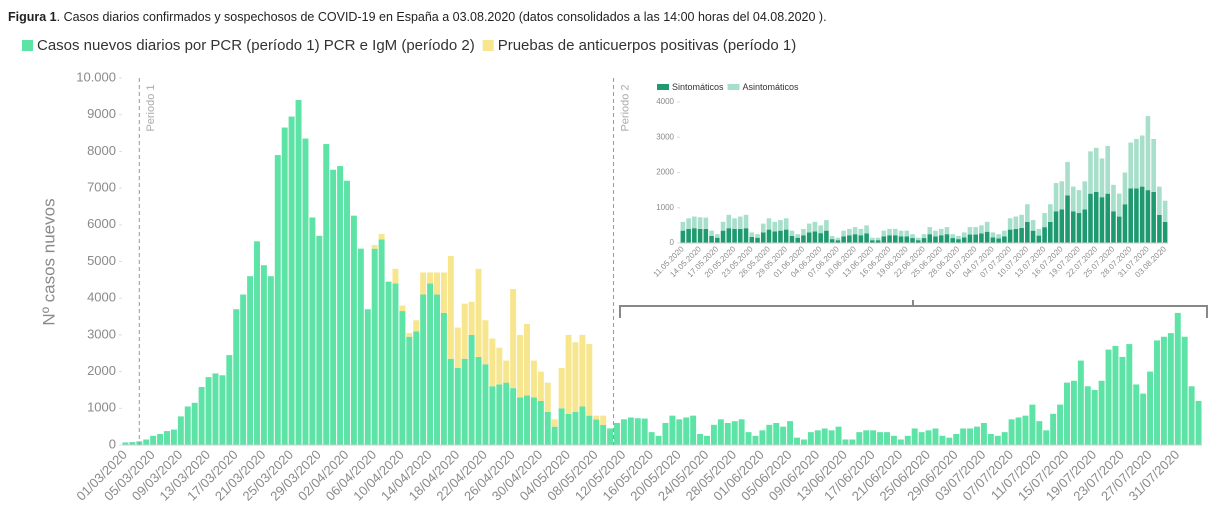  What do you see at coordinates (665, 101) in the screenshot?
I see `y-tick-label: 4000` at bounding box center [665, 101].